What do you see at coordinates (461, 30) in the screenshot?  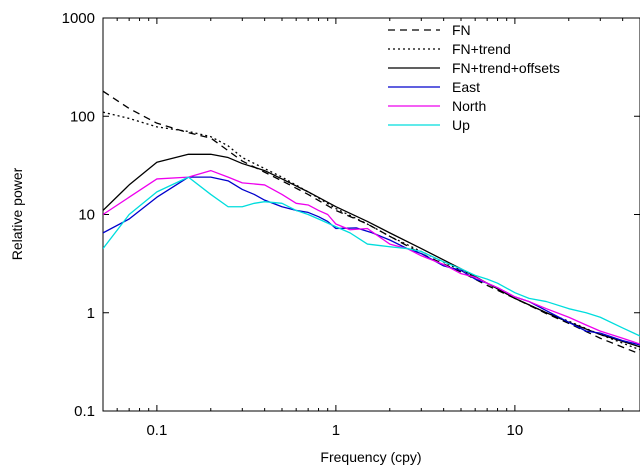 I see `legend-label: FN` at bounding box center [461, 30].